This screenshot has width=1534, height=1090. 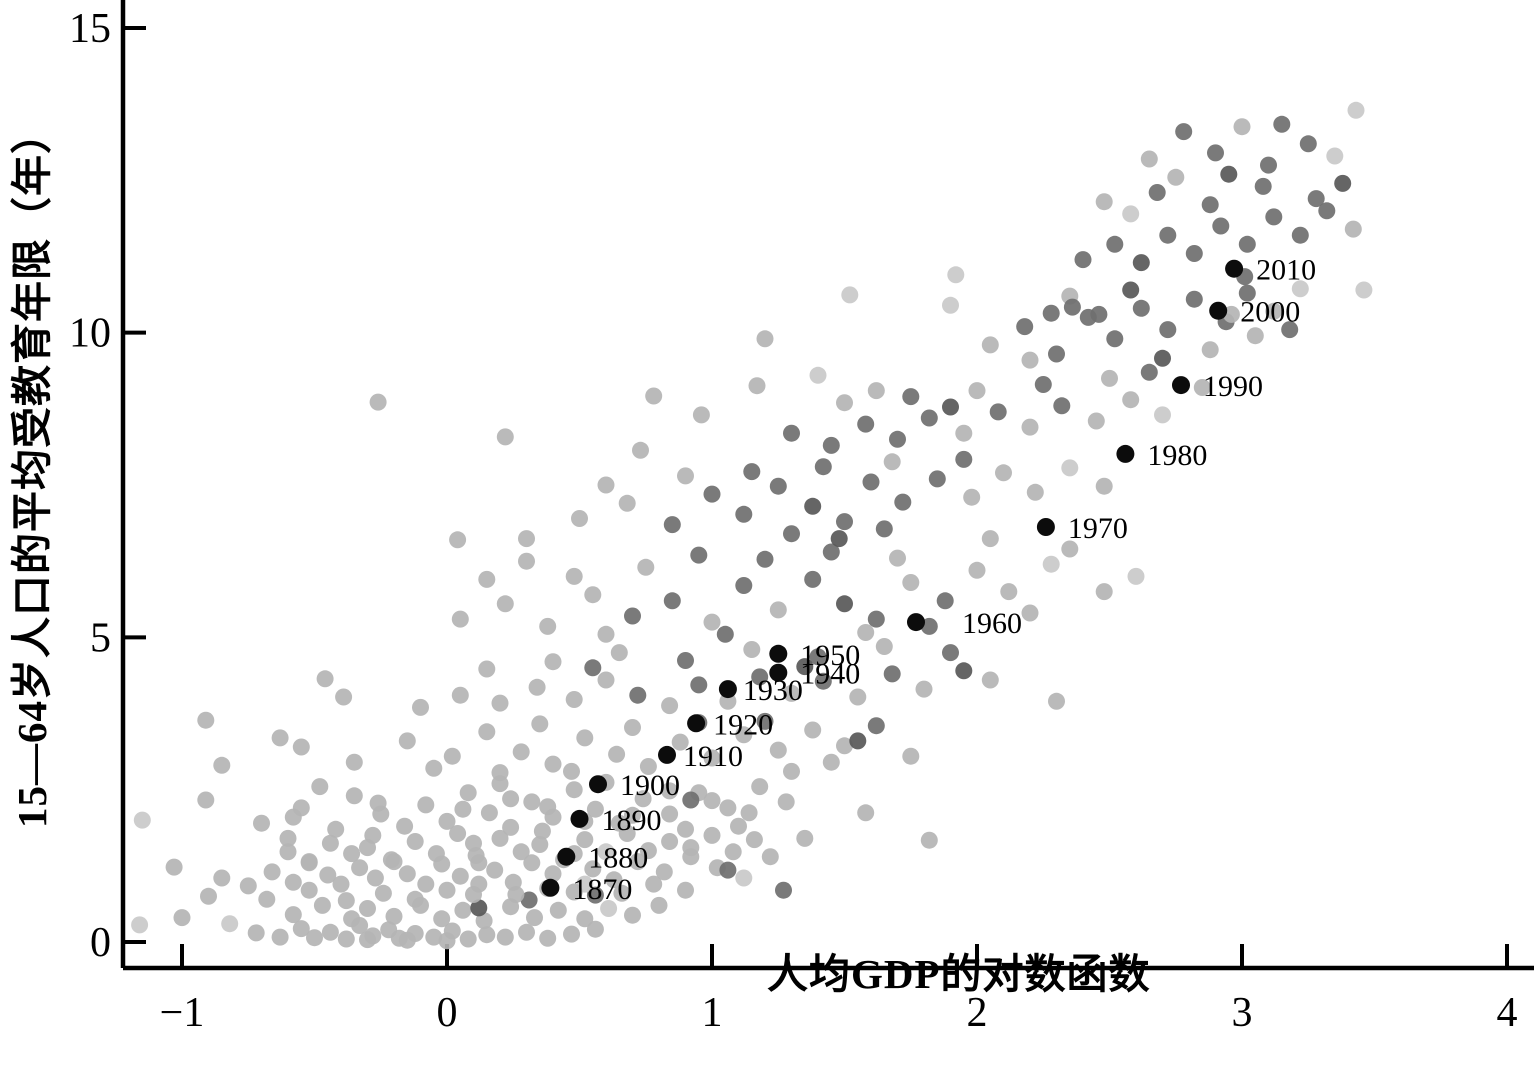 I want to click on timeline-point-2010, so click(x=1234, y=268).